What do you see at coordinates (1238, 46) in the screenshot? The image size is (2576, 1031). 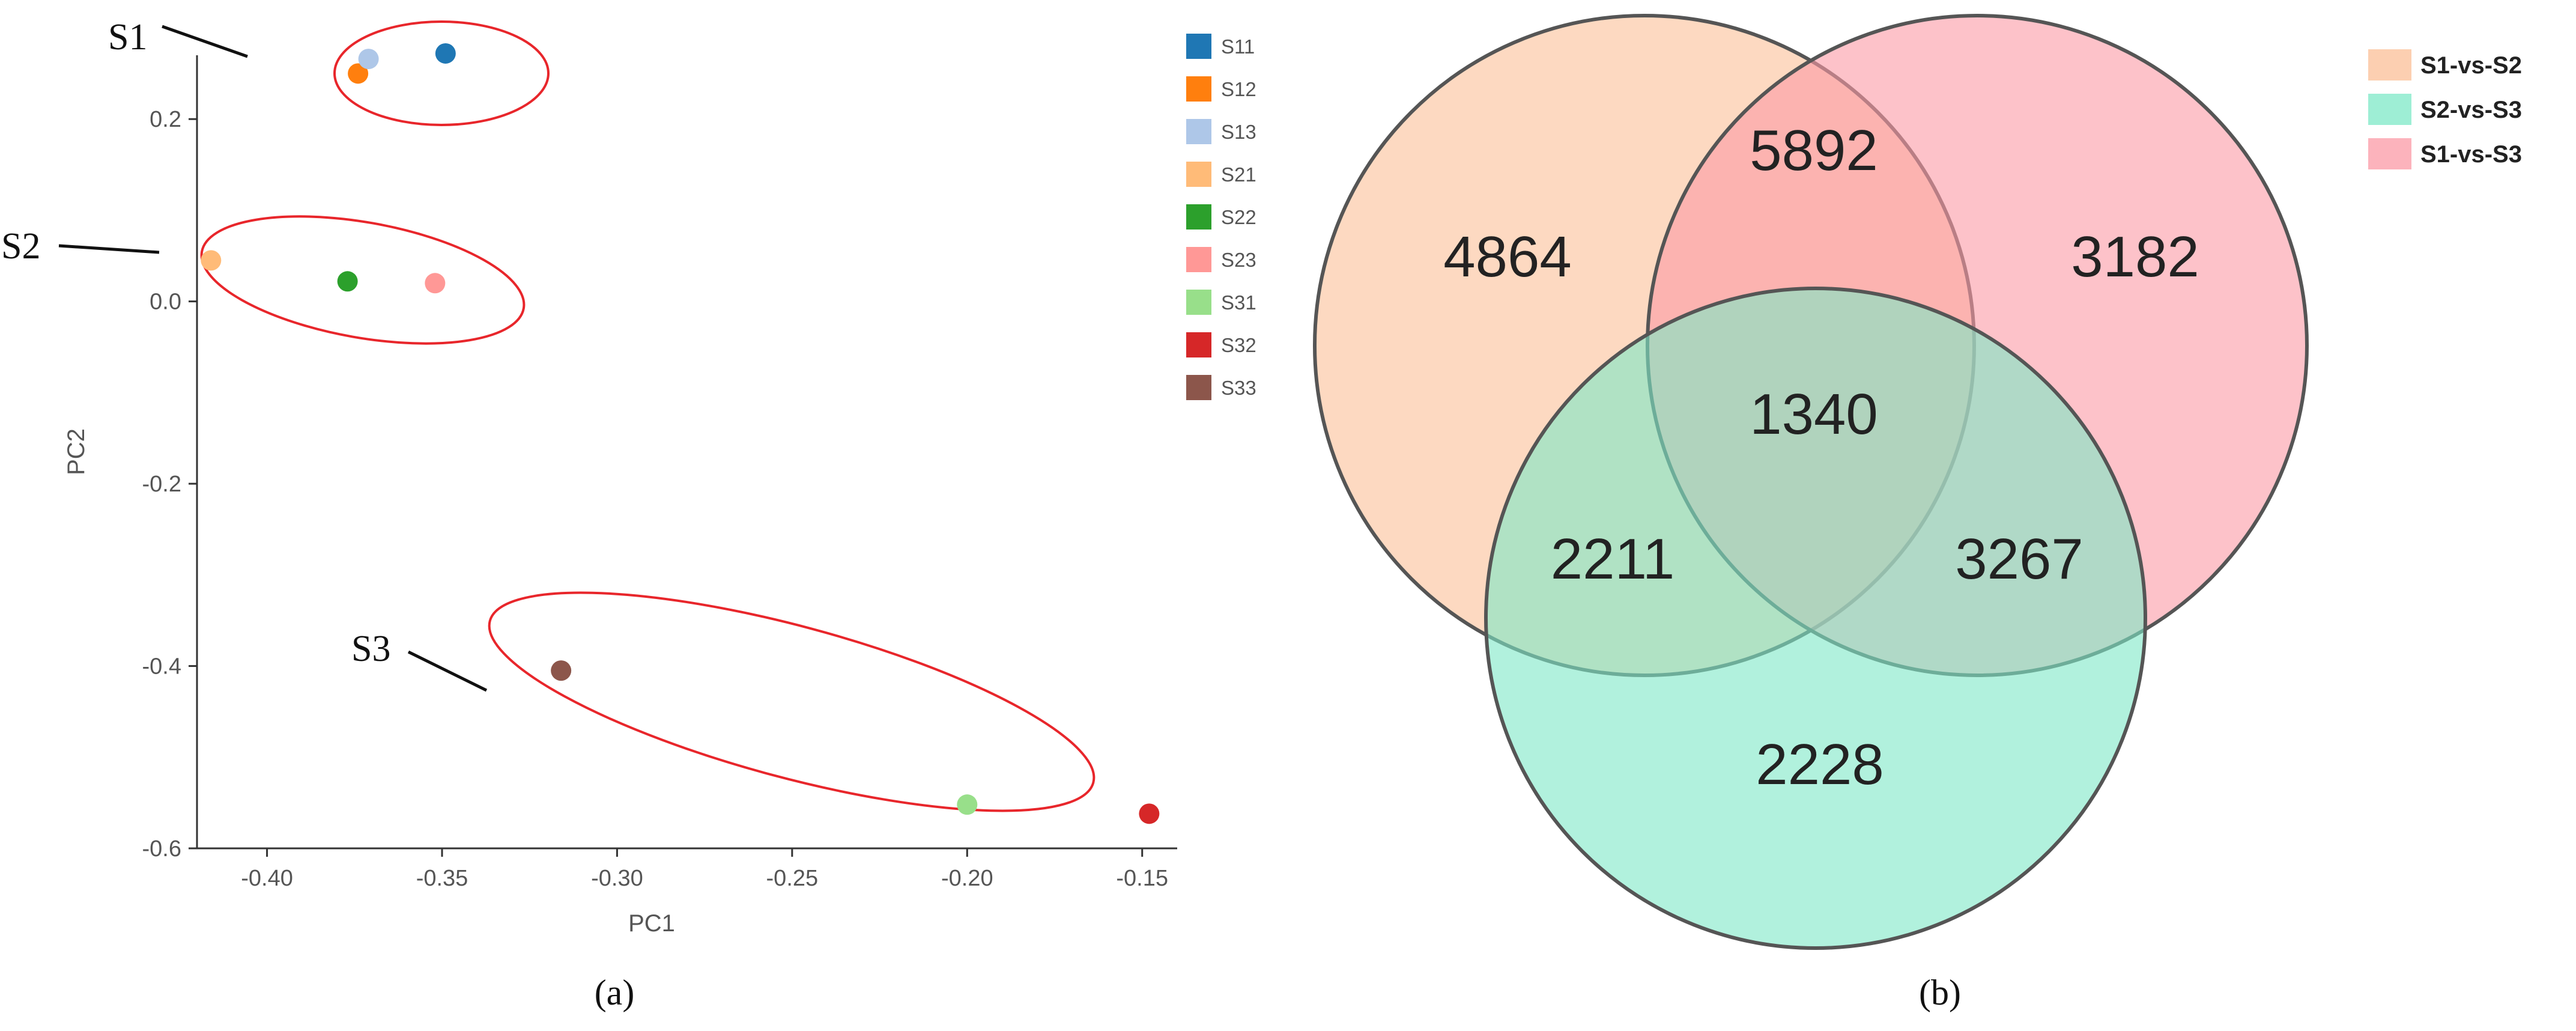 I see `legend-label-s11: S11` at bounding box center [1238, 46].